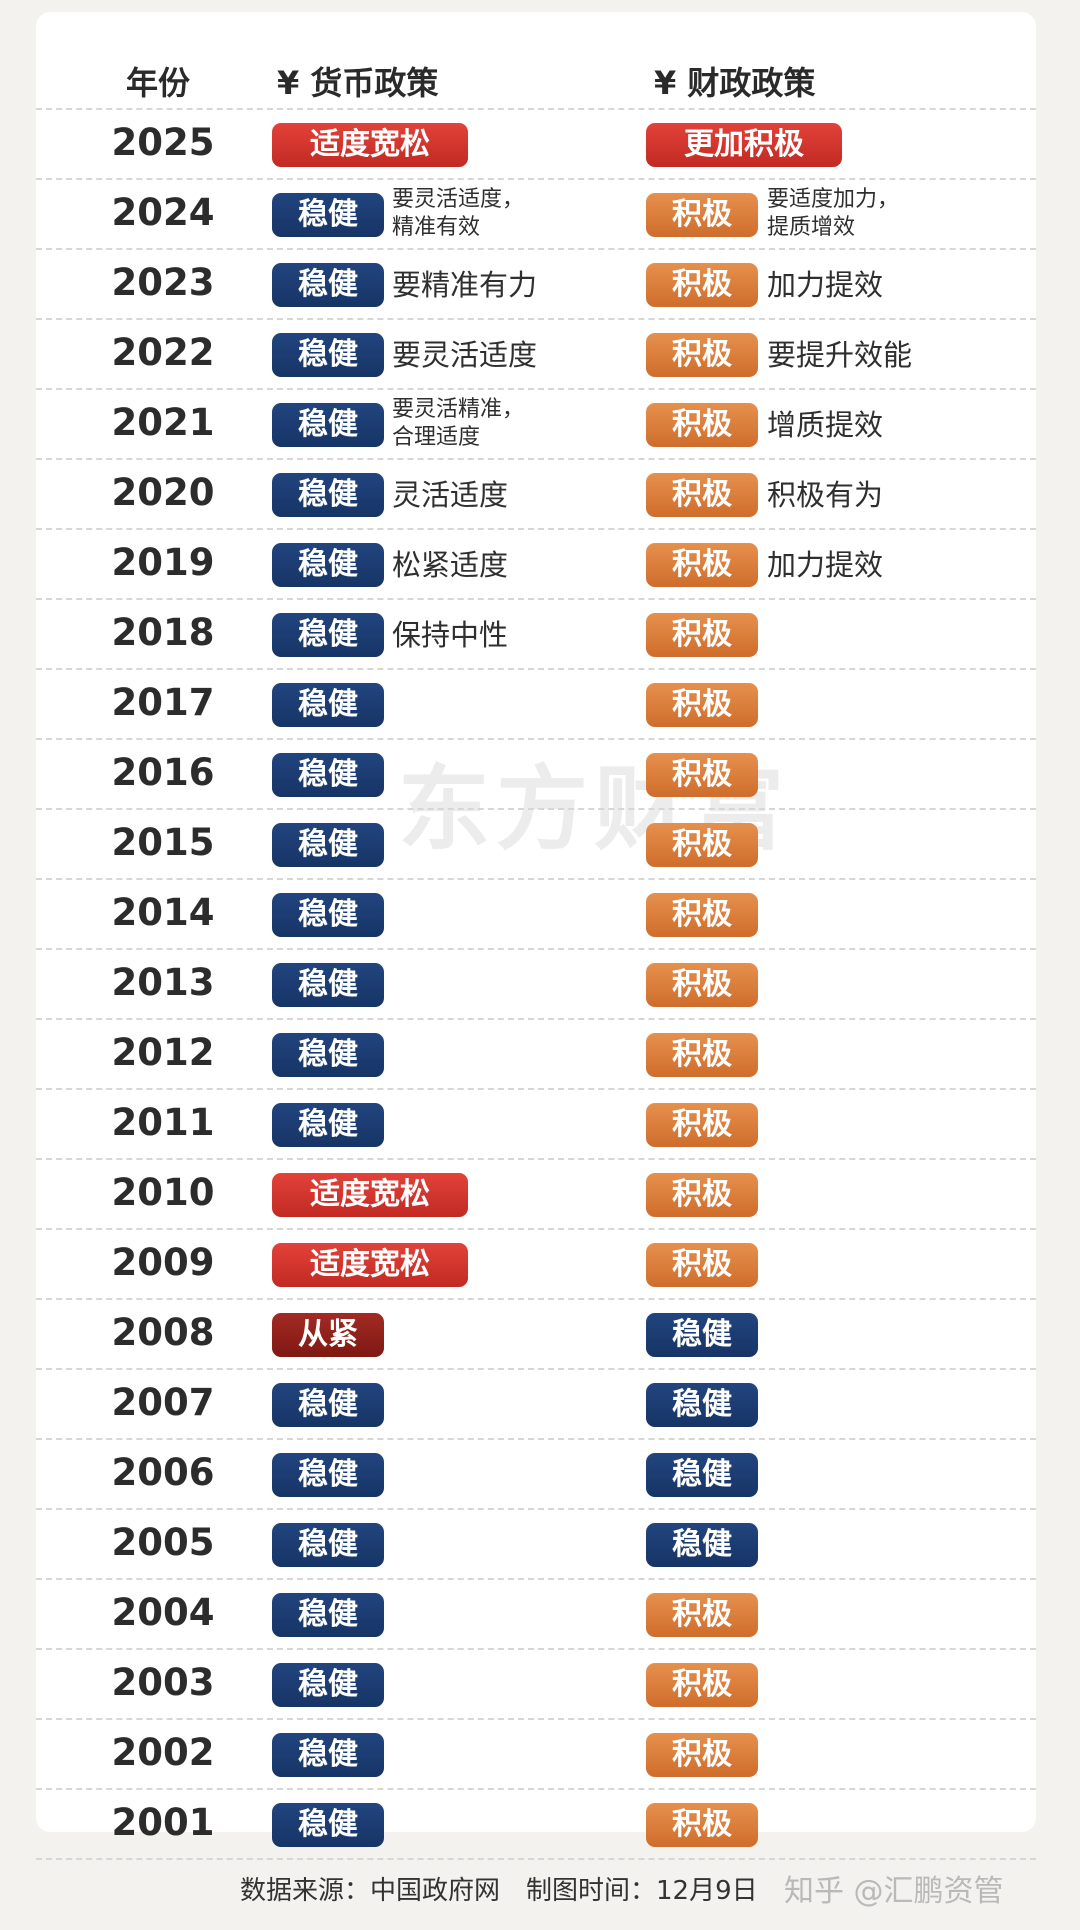 This screenshot has height=1930, width=1080. I want to click on year-cell: 2003, so click(163, 1682).